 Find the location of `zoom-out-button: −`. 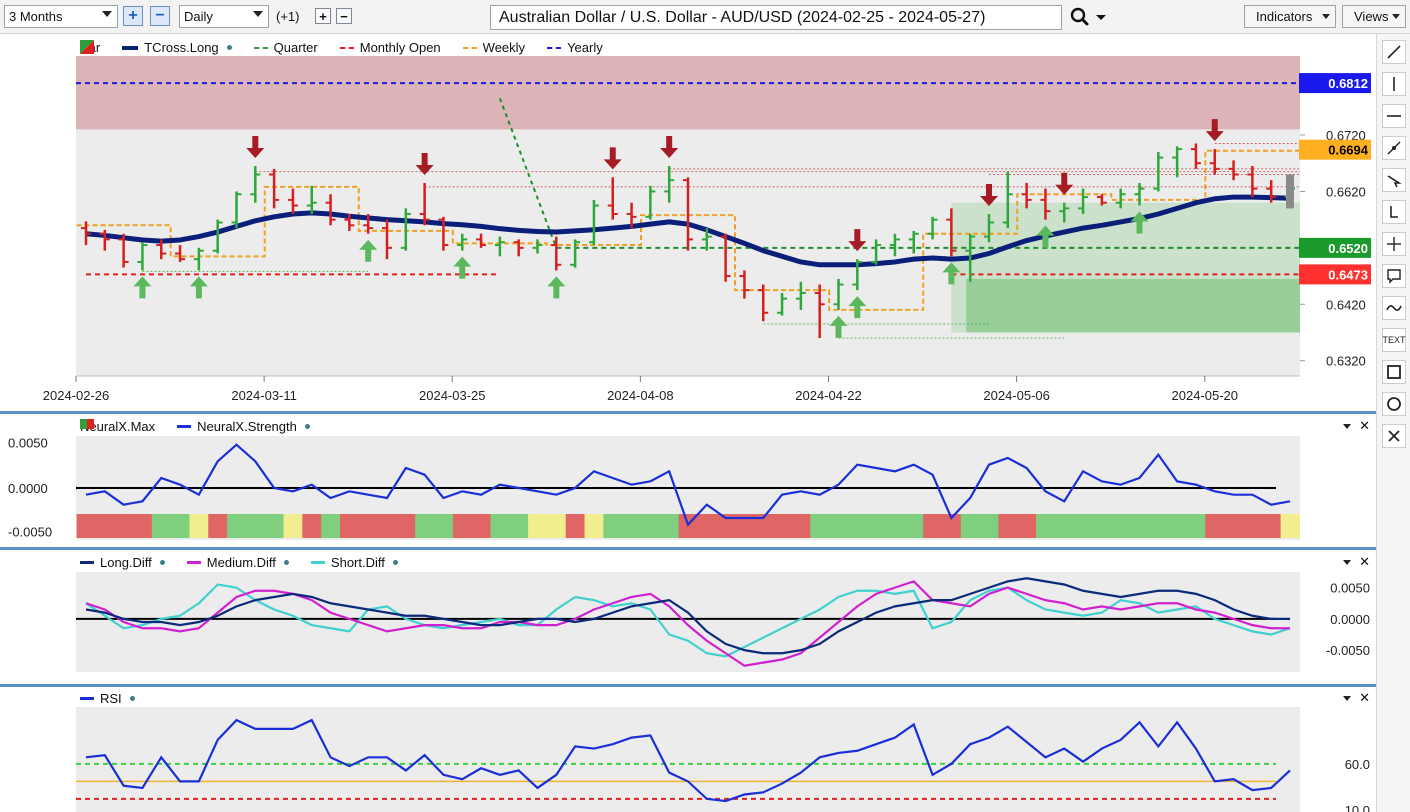

zoom-out-button: − is located at coordinates (160, 16).